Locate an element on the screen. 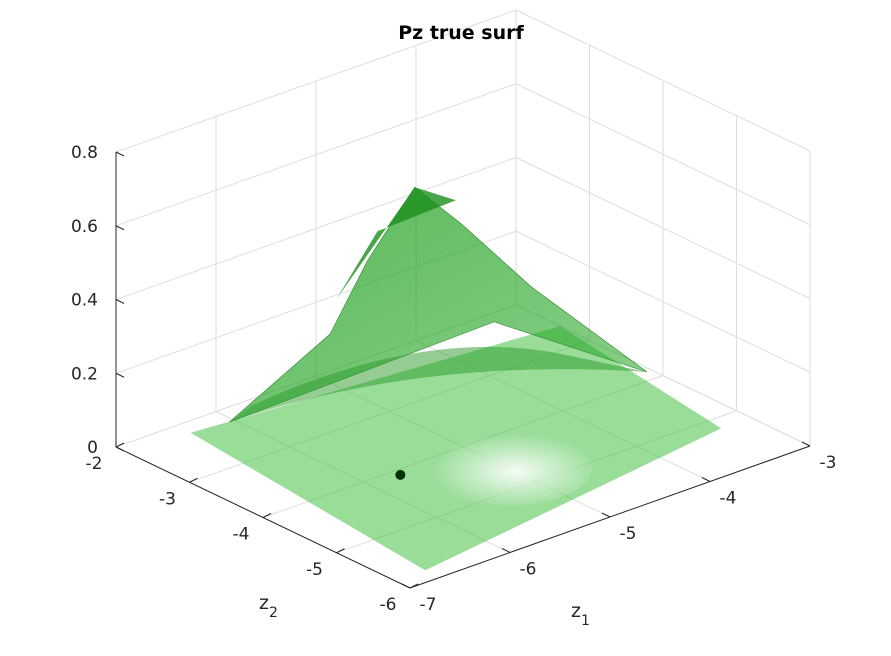  x-tick-label-2: -5 is located at coordinates (628, 534).